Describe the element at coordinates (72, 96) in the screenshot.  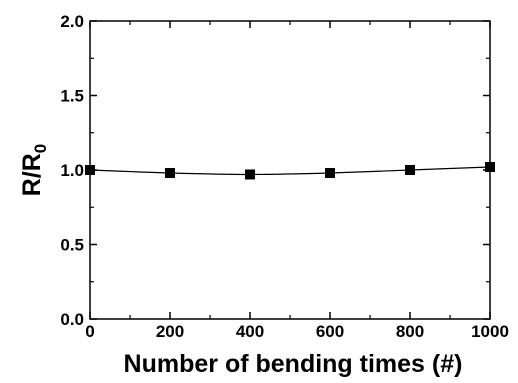
I see `y-tick-label: 1.5` at that location.